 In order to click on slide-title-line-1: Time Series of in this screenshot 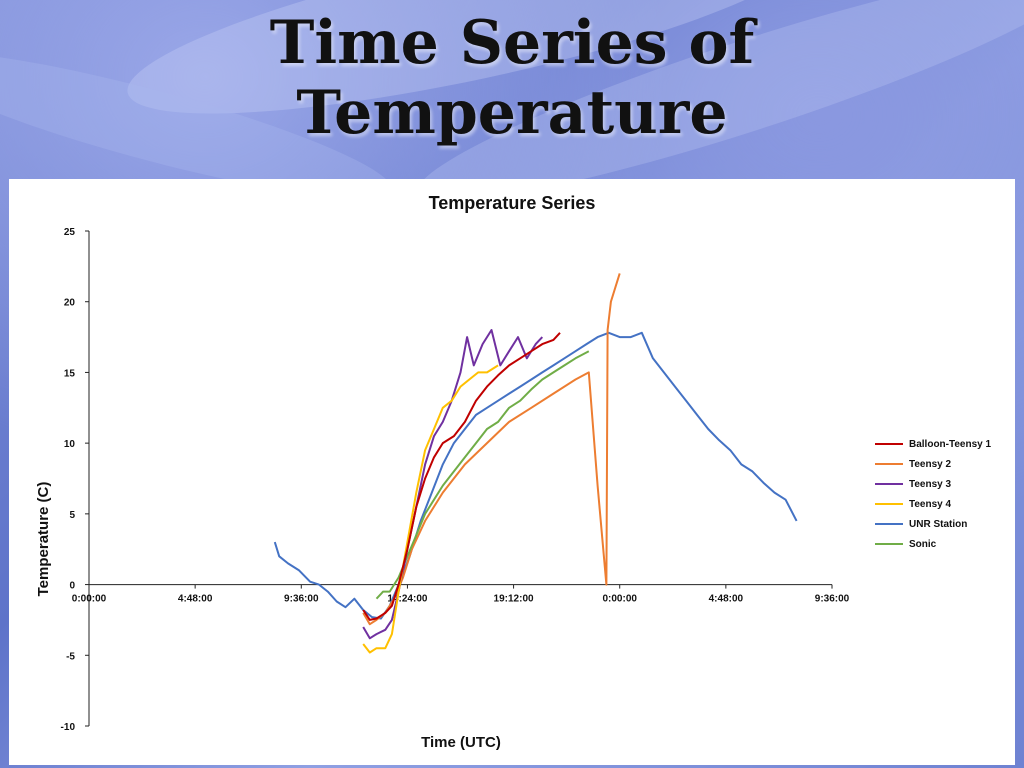, I will do `click(512, 43)`.